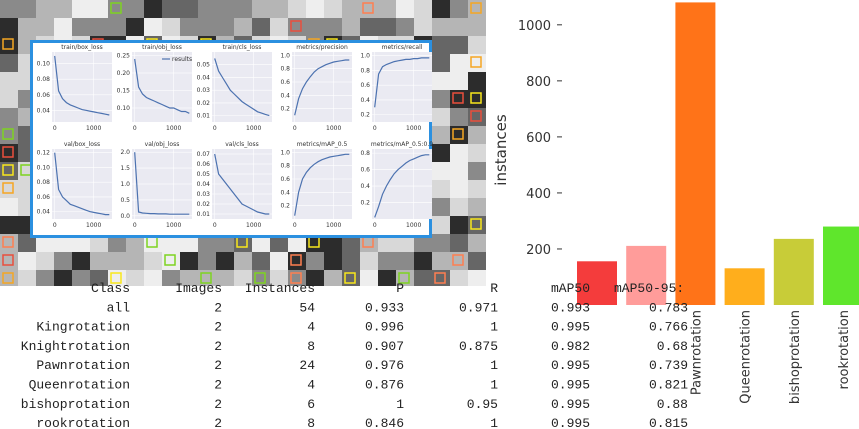  What do you see at coordinates (307, 307) in the screenshot?
I see `table-cell: 54` at bounding box center [307, 307].